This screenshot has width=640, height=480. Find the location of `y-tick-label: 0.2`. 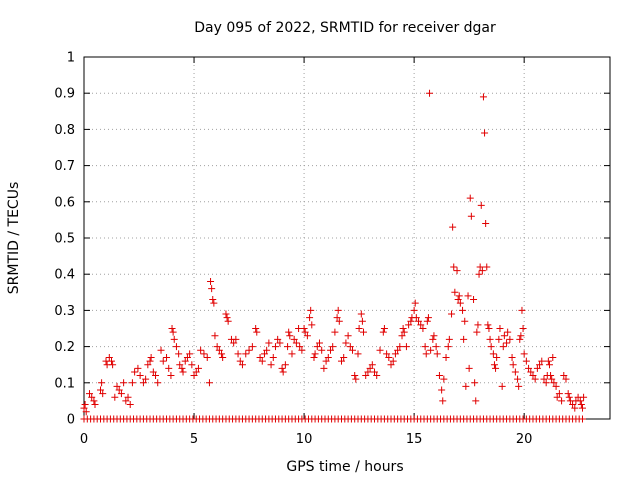

y-tick-label: 0.2 is located at coordinates (64, 347).